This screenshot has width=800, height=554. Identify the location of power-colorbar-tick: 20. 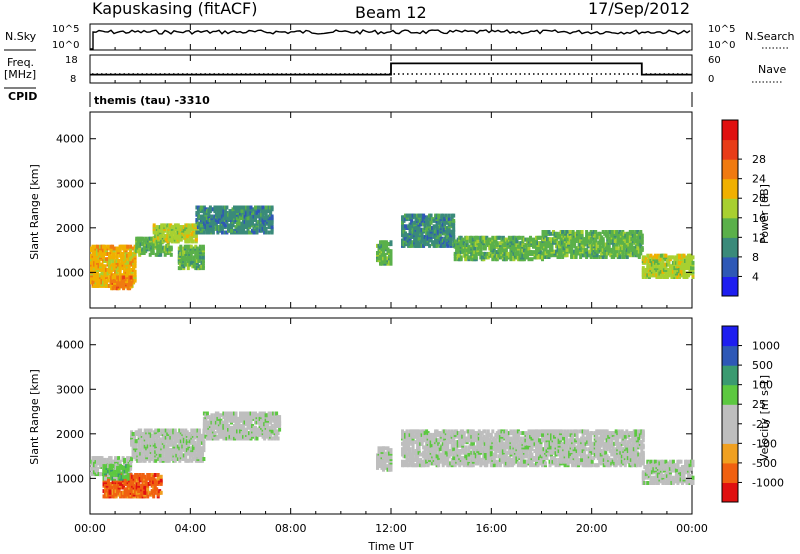
(759, 198).